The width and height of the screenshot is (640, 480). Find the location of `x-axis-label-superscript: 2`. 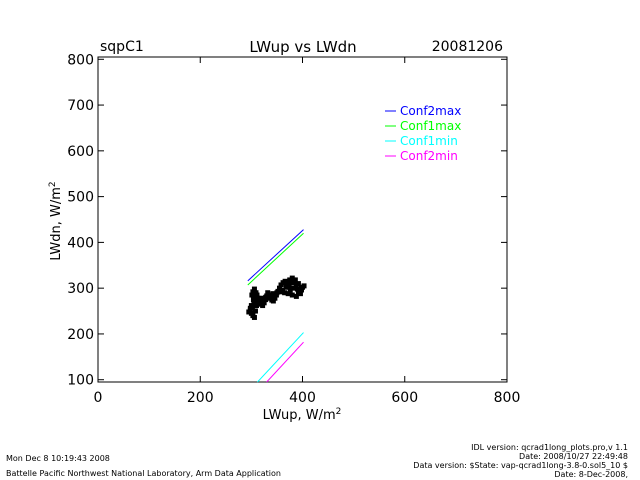

x-axis-label-superscript: 2 is located at coordinates (339, 412).